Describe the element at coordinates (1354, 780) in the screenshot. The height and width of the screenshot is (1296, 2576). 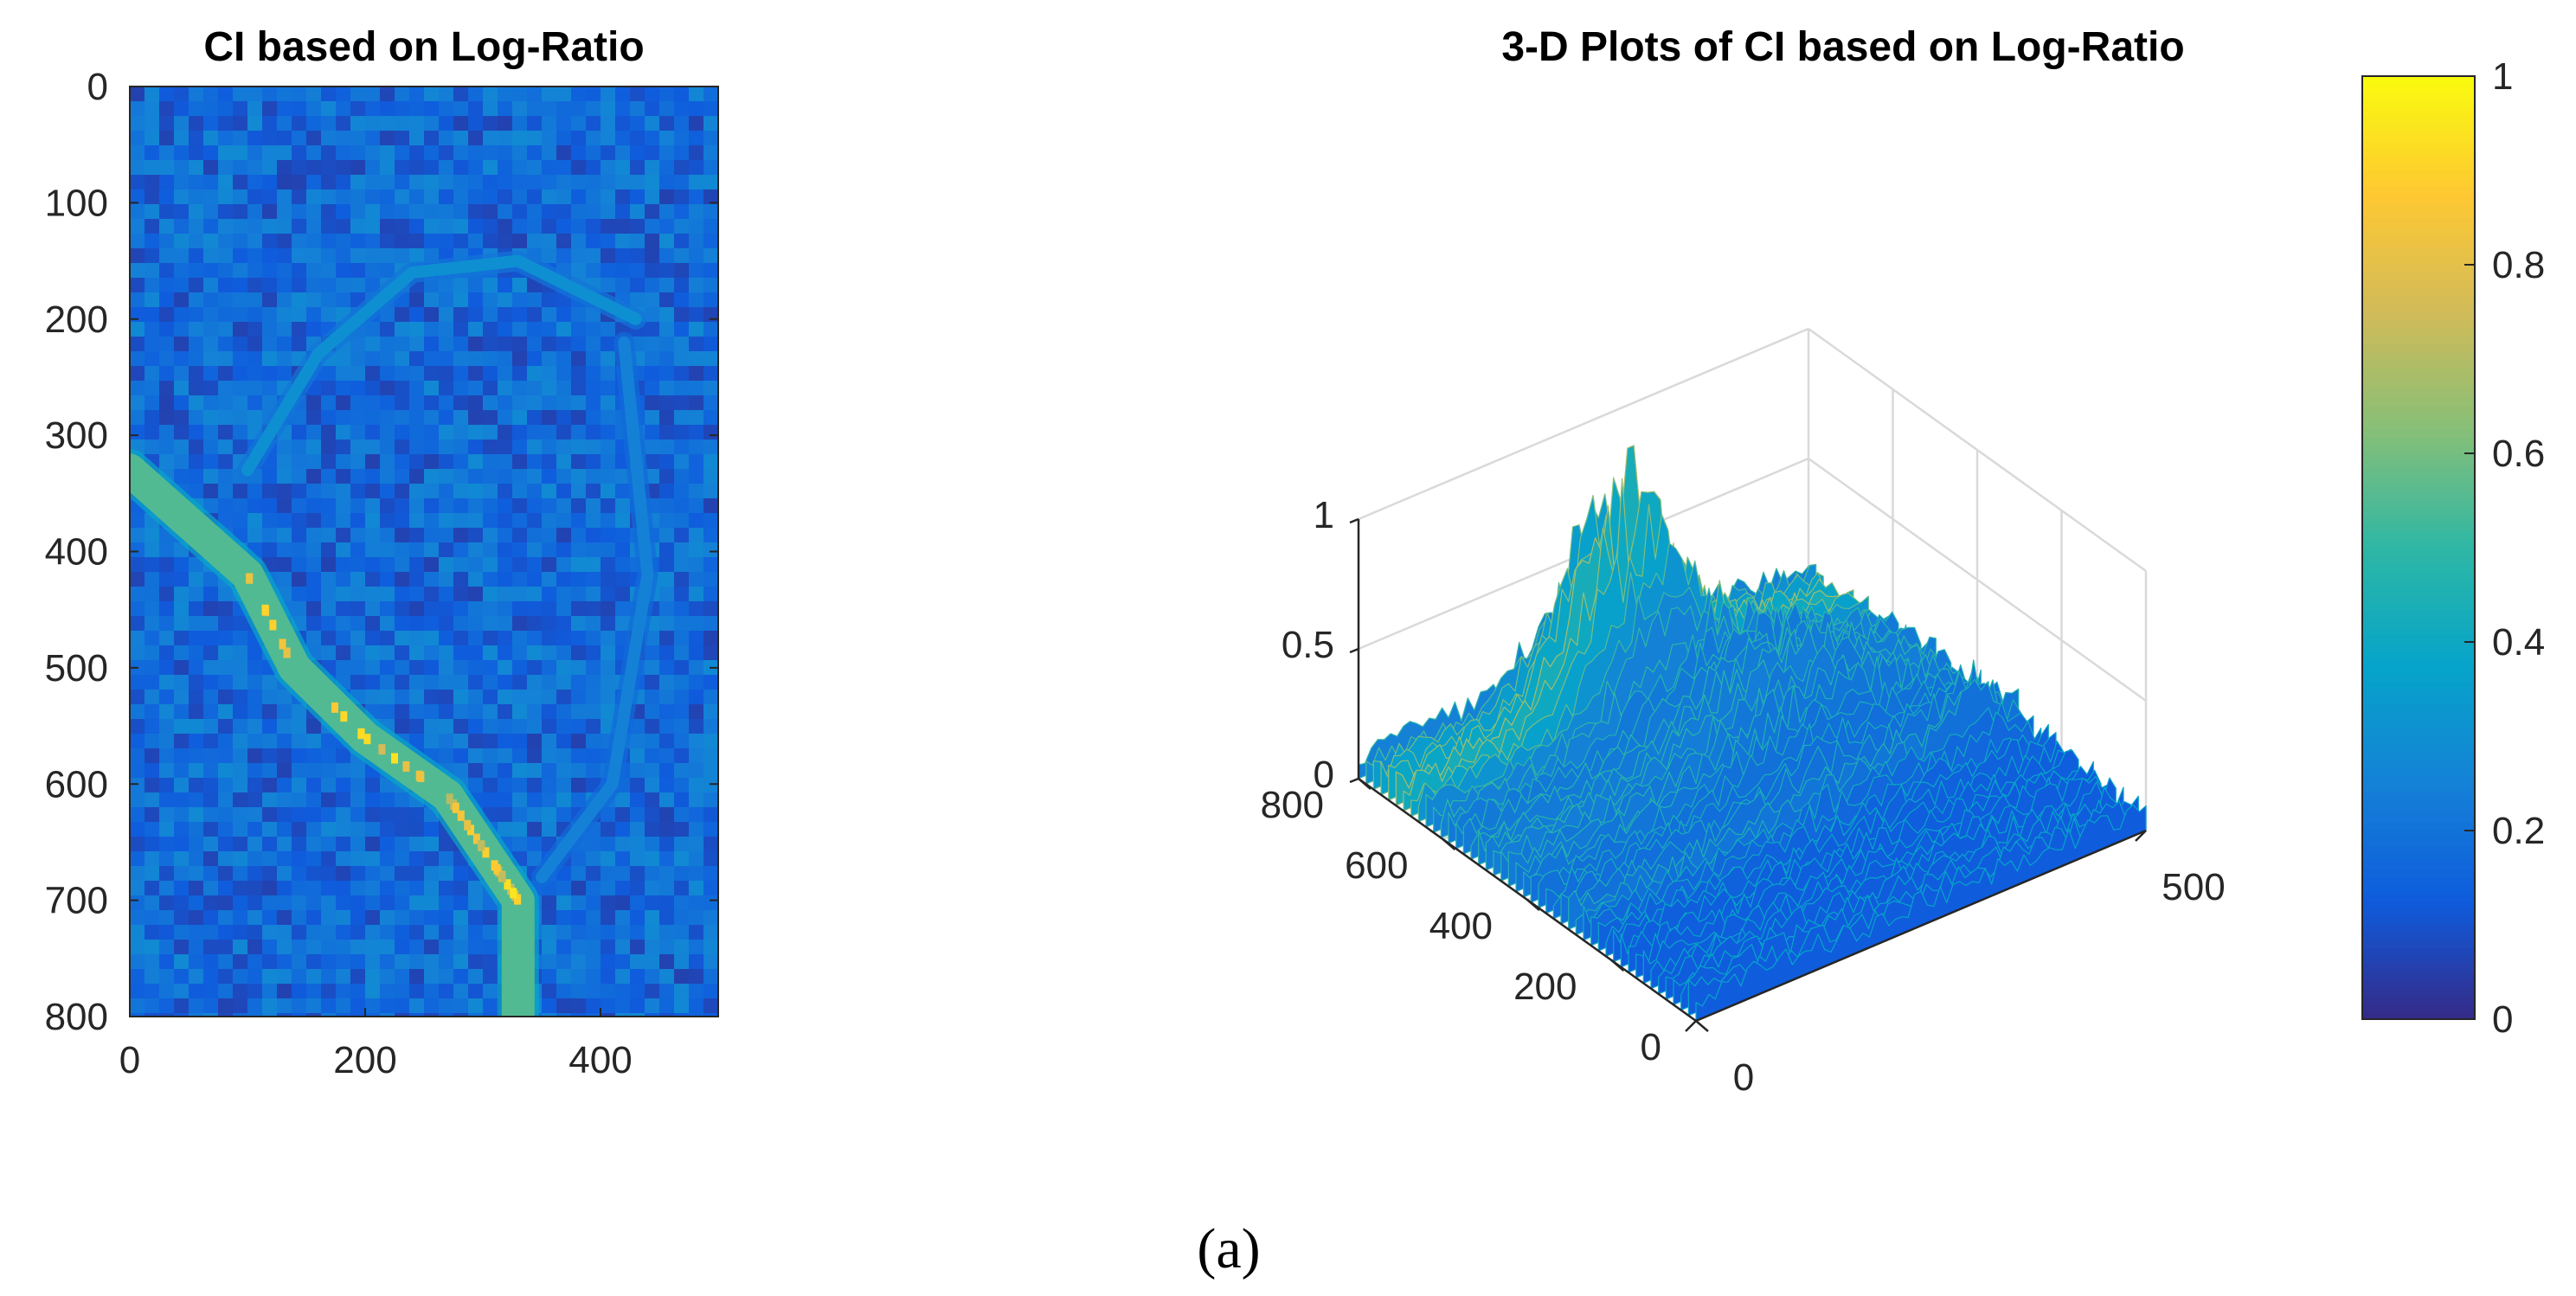
I see `surface-z-tick-mark` at that location.